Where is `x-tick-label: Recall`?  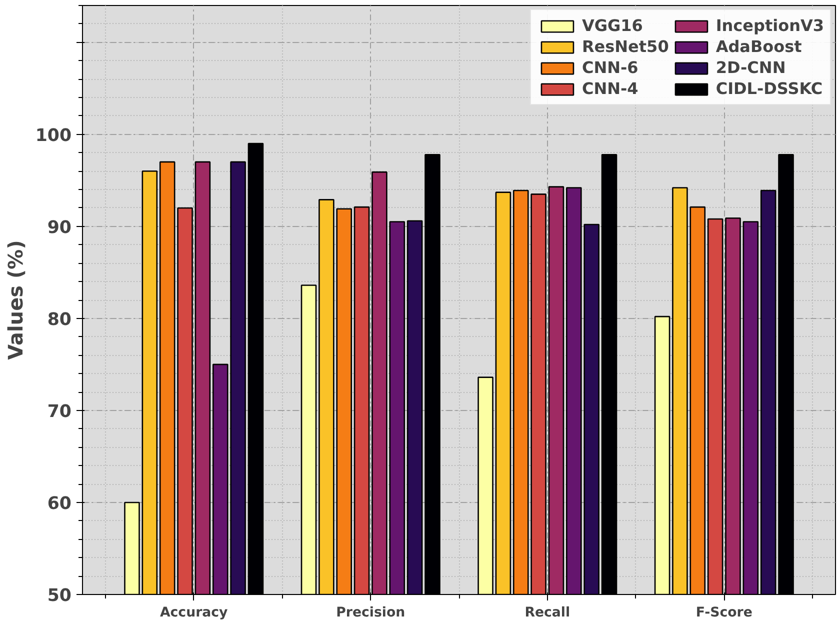 x-tick-label: Recall is located at coordinates (547, 613).